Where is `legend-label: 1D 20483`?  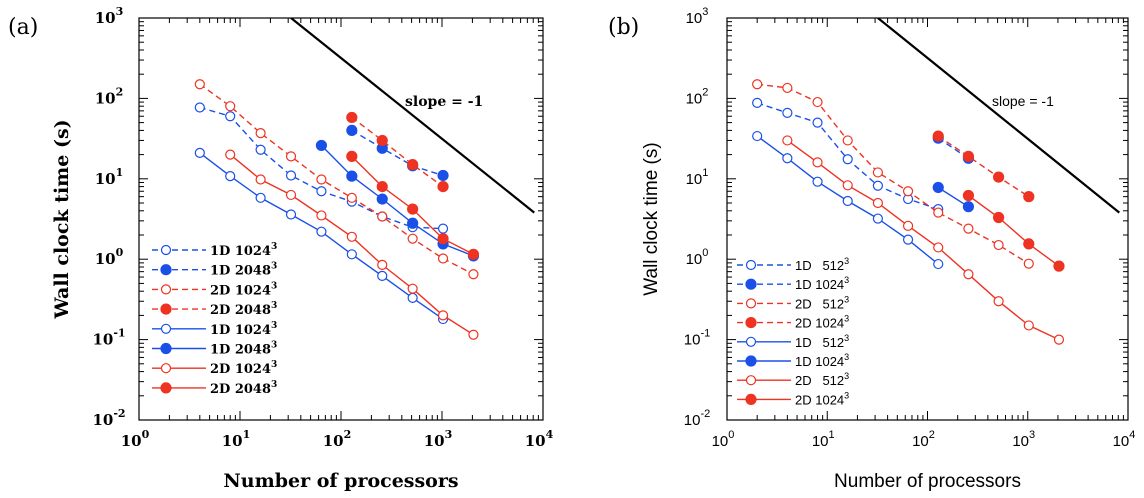
legend-label: 1D 20483 is located at coordinates (243, 349).